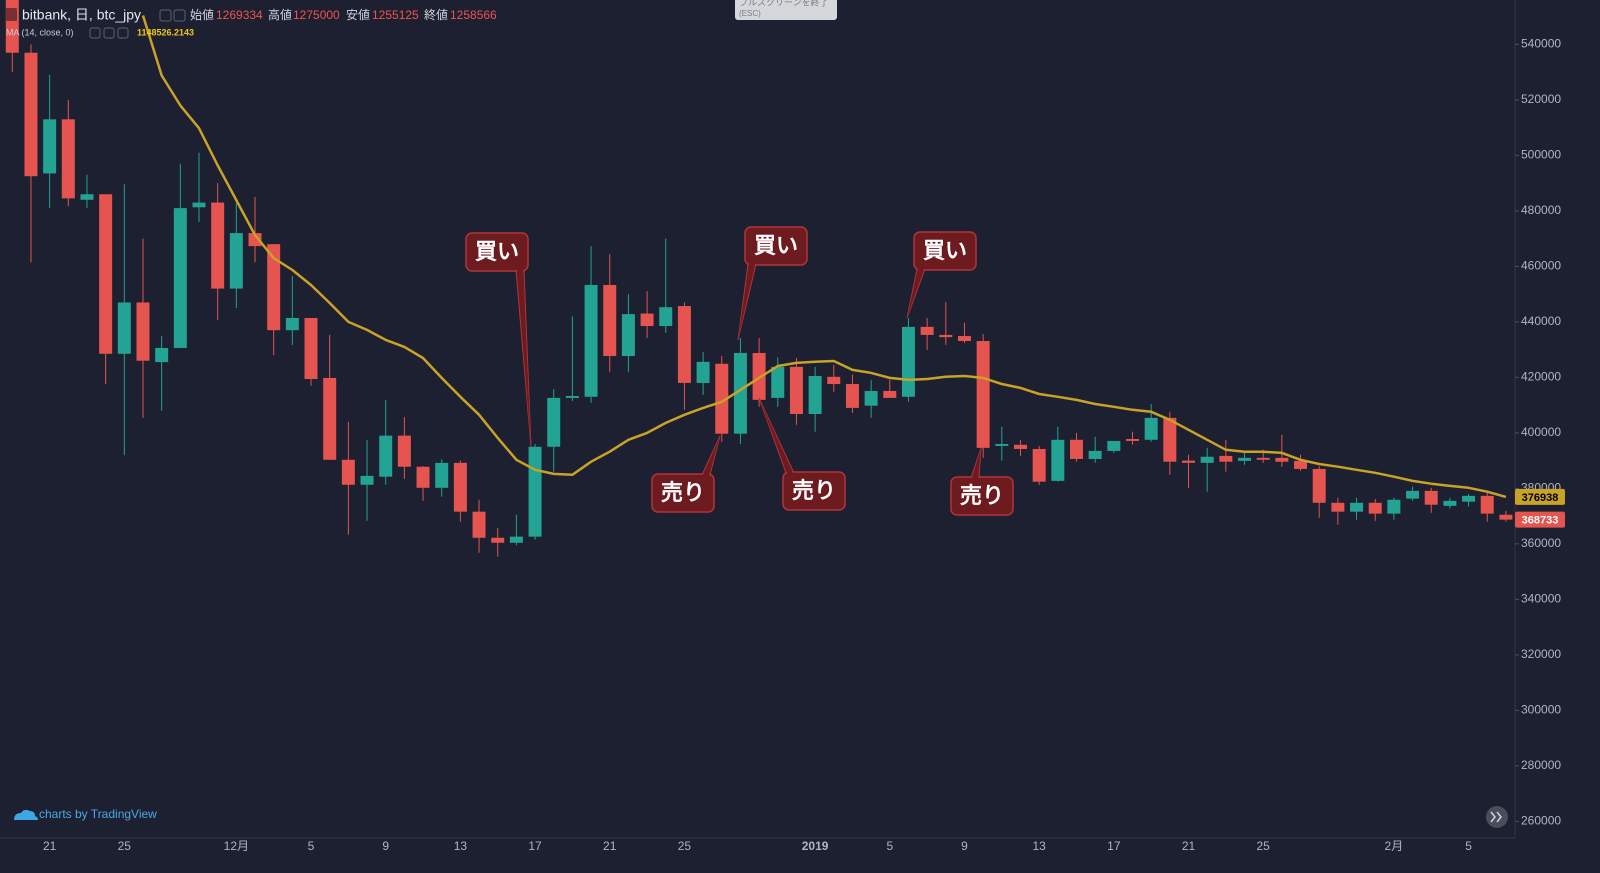  What do you see at coordinates (40, 32) in the screenshot?
I see `ma-legend-label: MA (14, close, 0)` at bounding box center [40, 32].